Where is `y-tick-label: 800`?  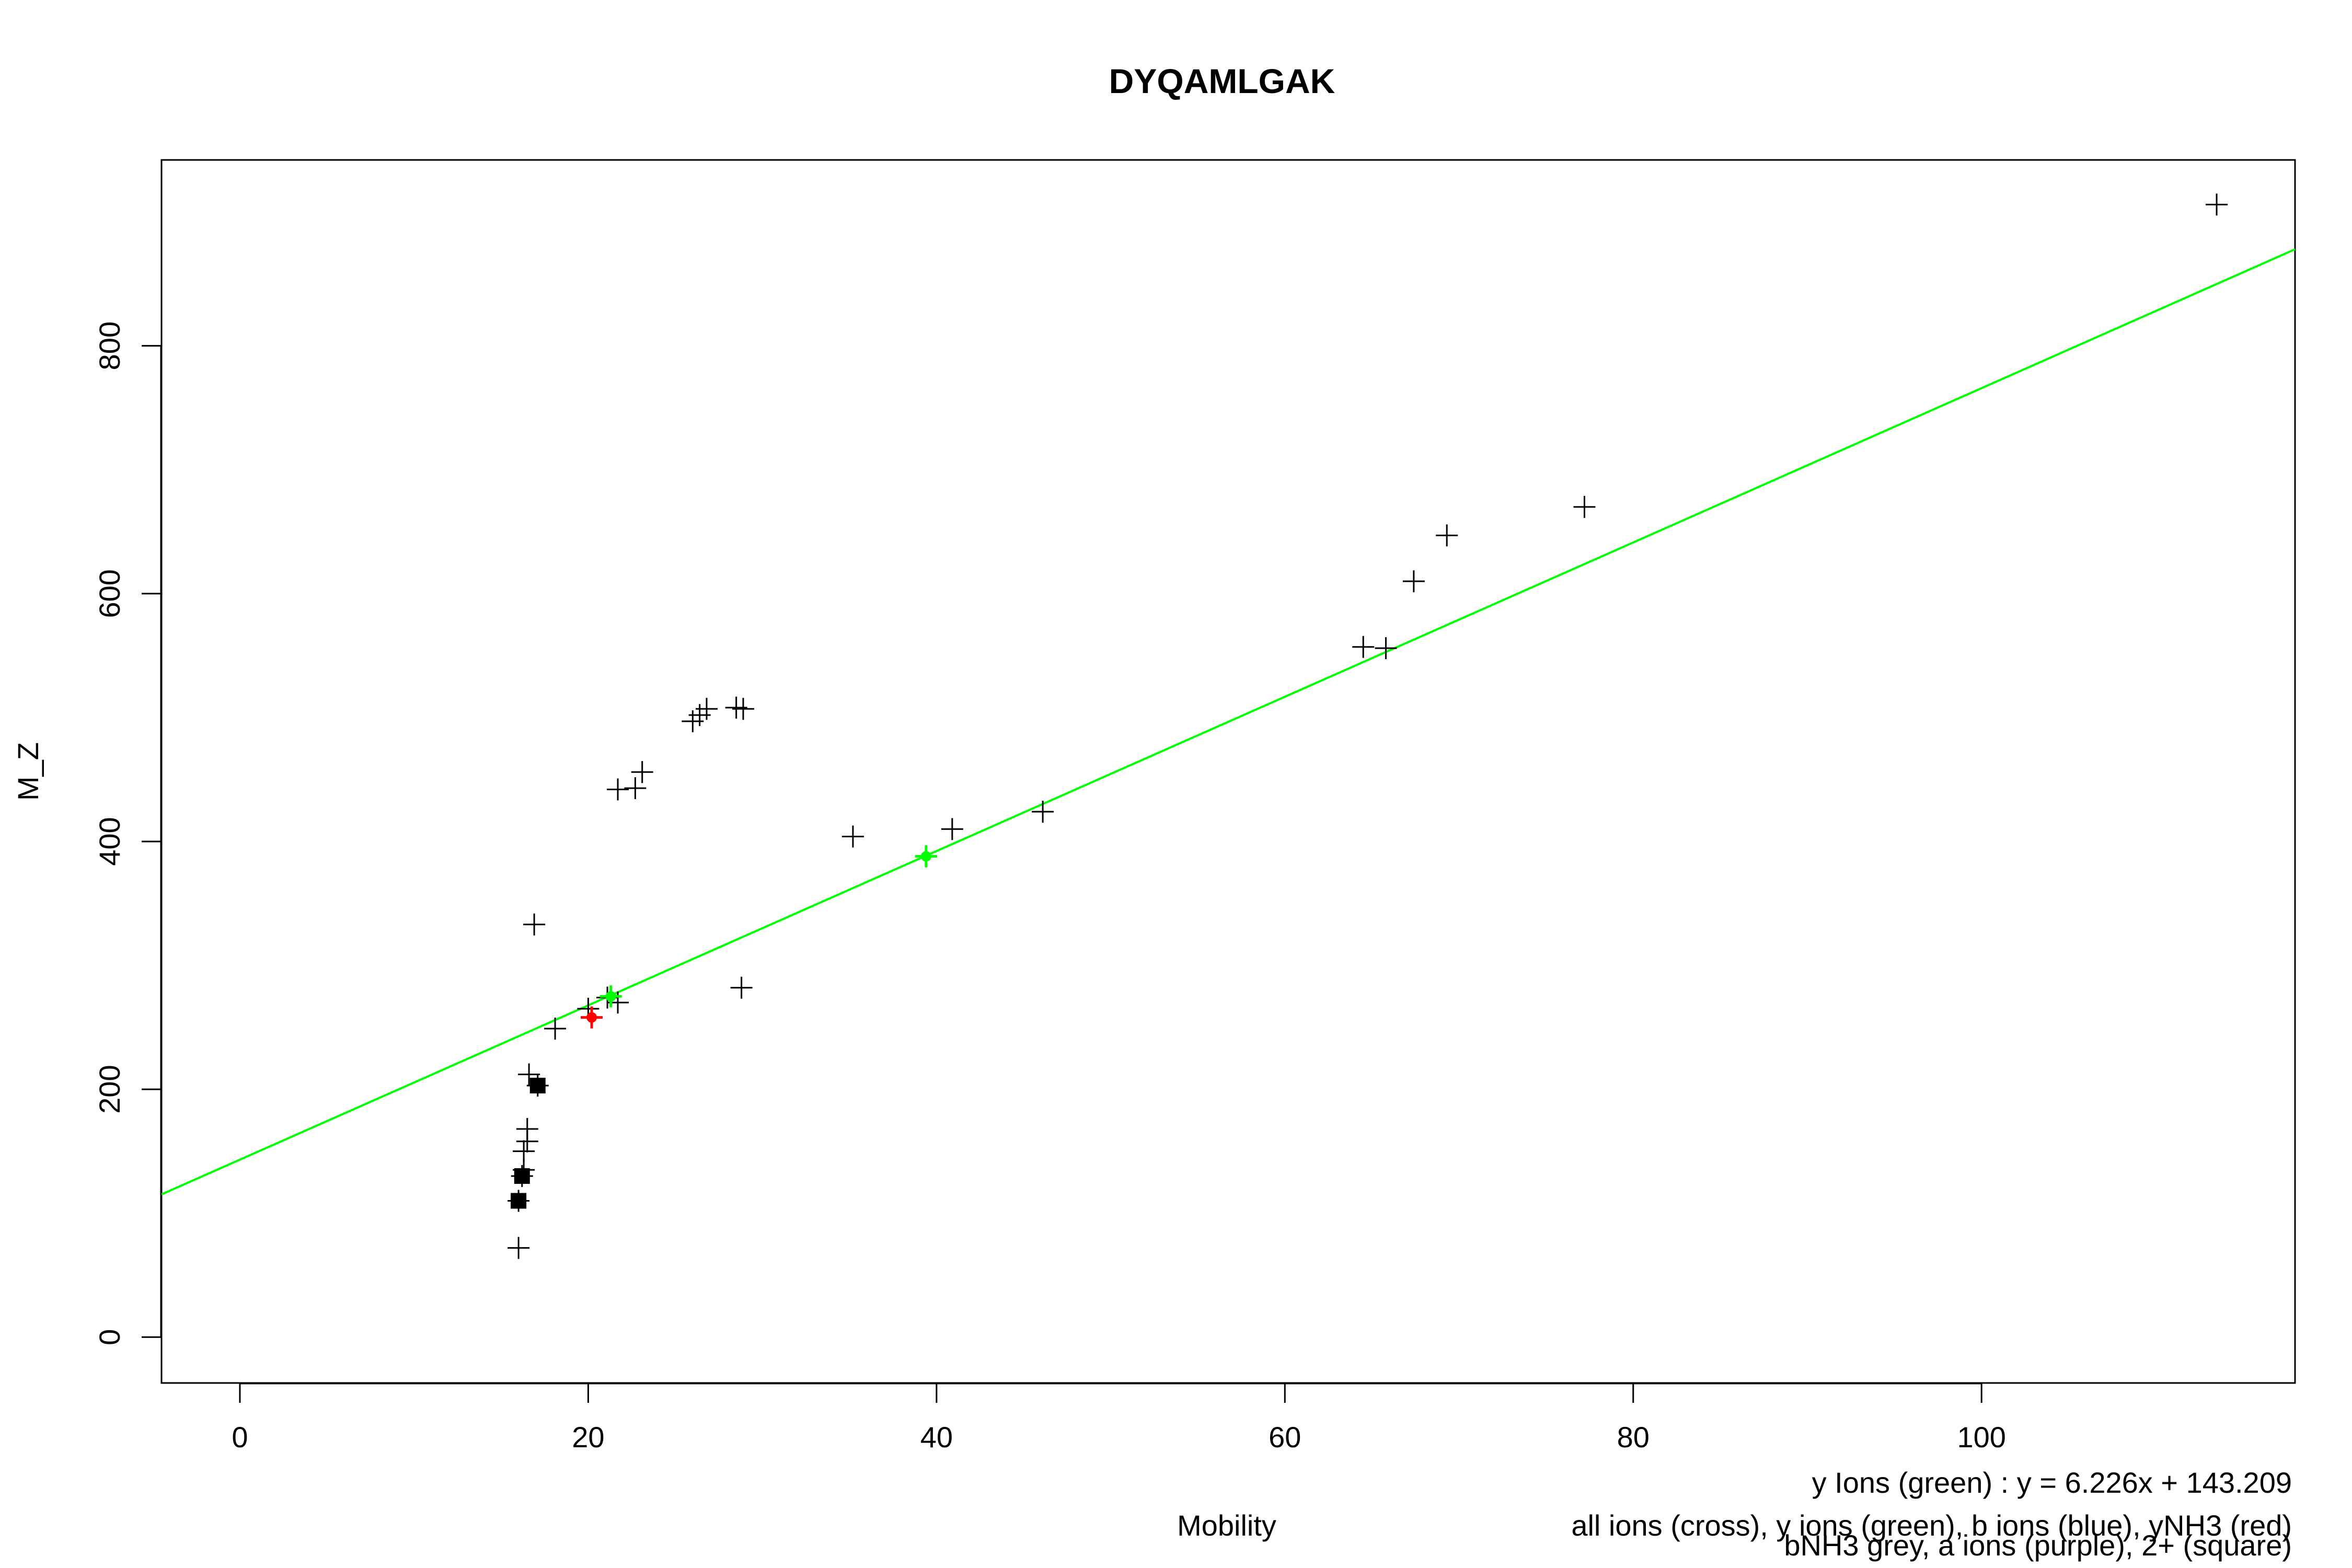 y-tick-label: 800 is located at coordinates (109, 345).